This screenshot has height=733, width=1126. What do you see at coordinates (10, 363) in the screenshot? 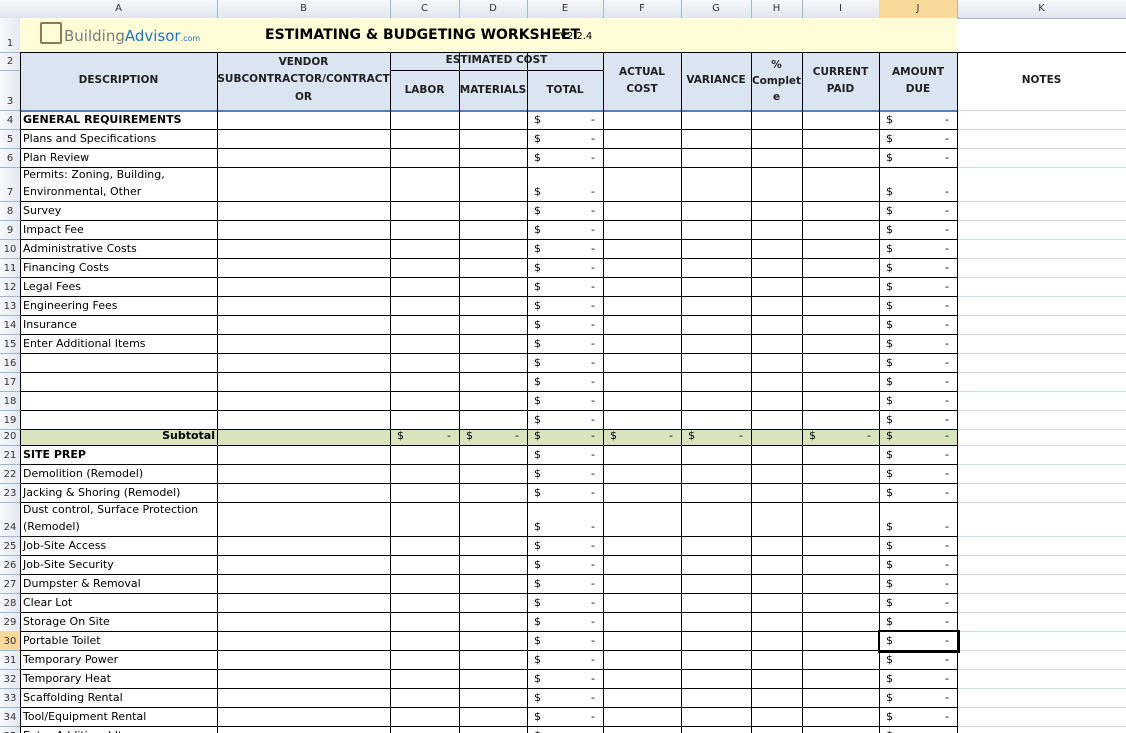
I see `row-number: 16` at bounding box center [10, 363].